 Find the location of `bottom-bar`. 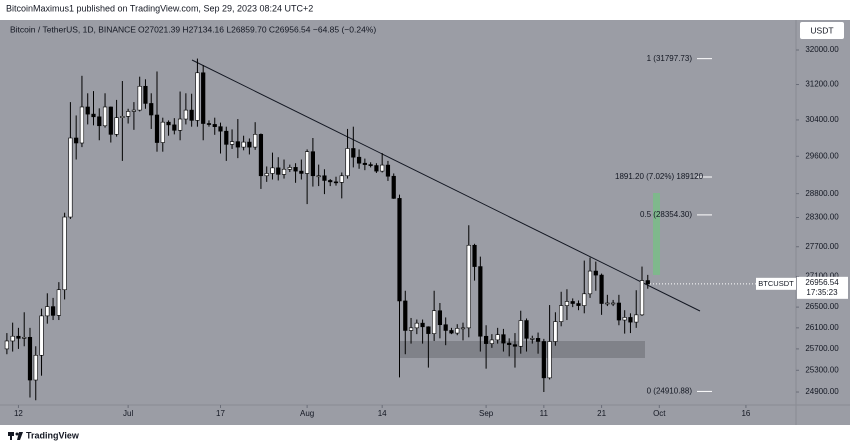

bottom-bar is located at coordinates (425, 436).